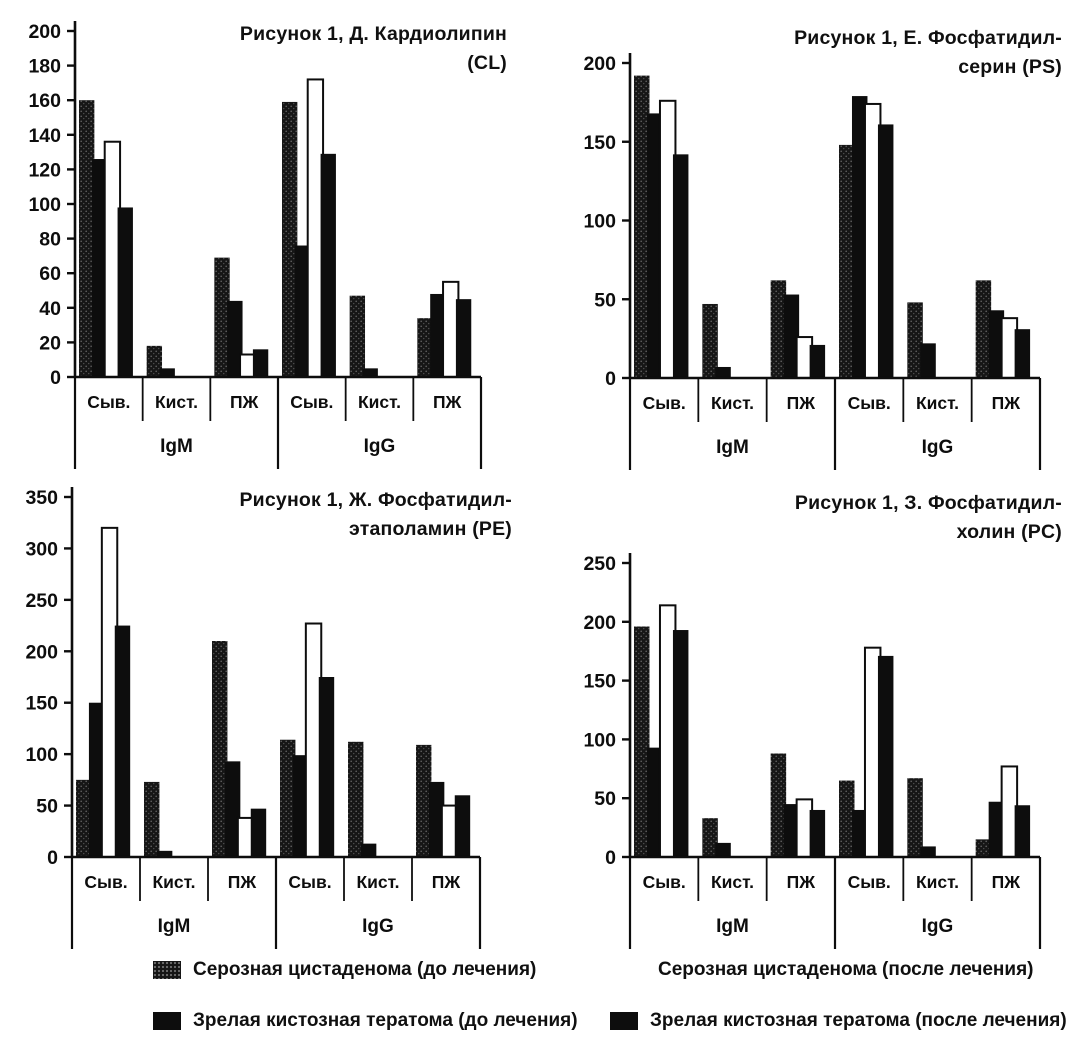 This screenshot has height=1050, width=1090. What do you see at coordinates (167, 970) in the screenshot?
I see `legend-swatch-stipple` at bounding box center [167, 970].